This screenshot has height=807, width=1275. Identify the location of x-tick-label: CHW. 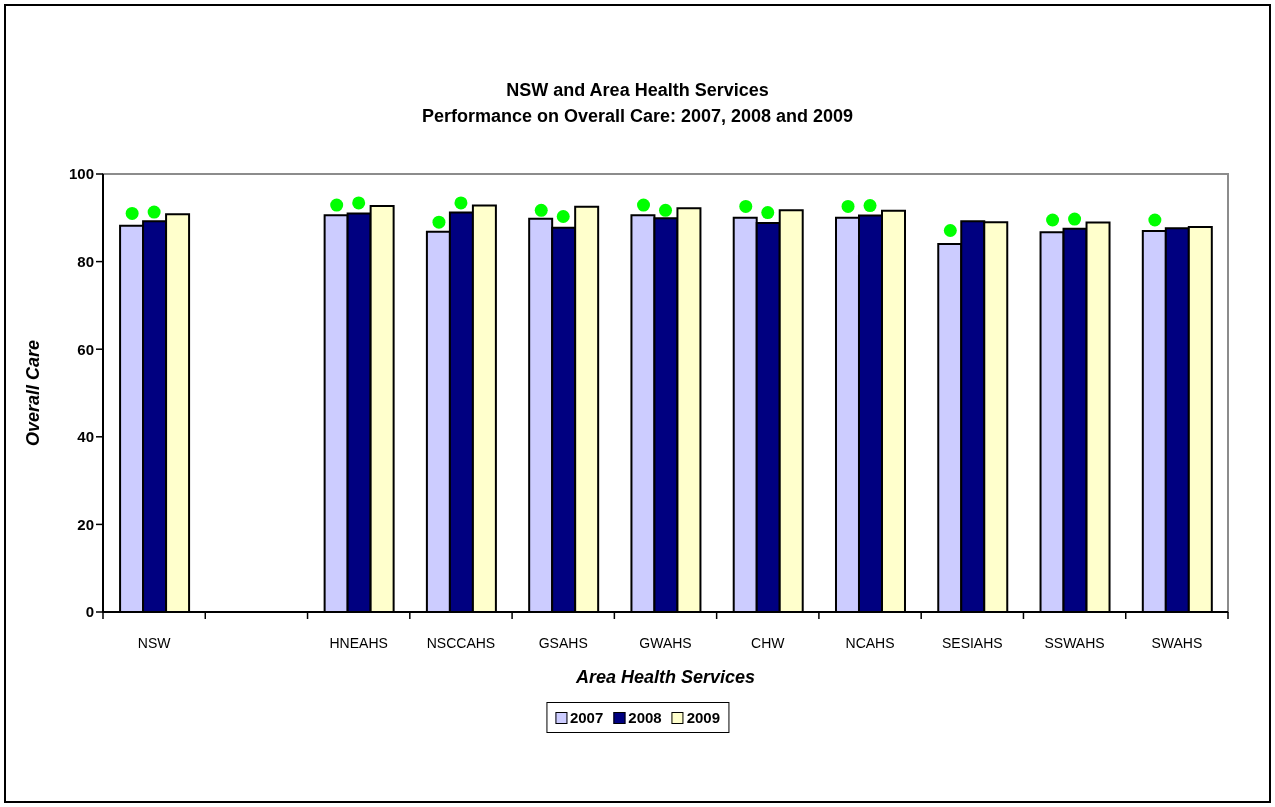
(768, 643).